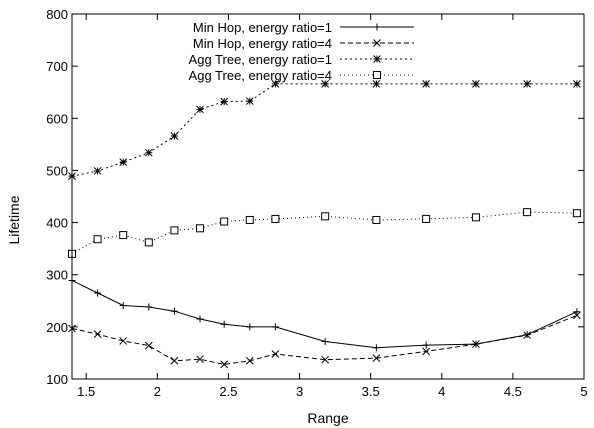 The width and height of the screenshot is (594, 428). What do you see at coordinates (57, 14) in the screenshot?
I see `y-tick-label: 800` at bounding box center [57, 14].